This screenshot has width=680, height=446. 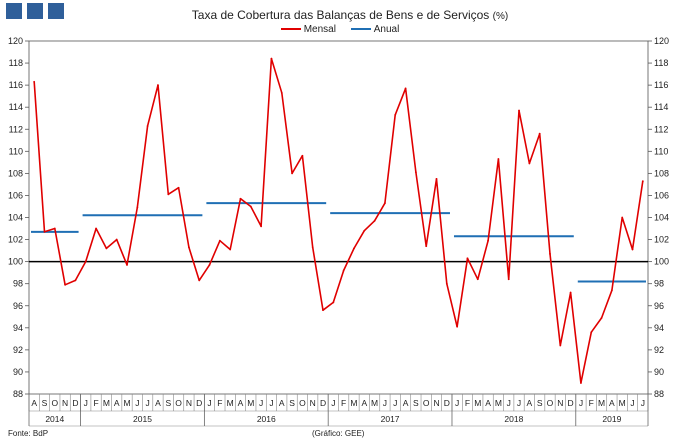 What do you see at coordinates (386, 29) in the screenshot?
I see `legend-label-annual: Anual` at bounding box center [386, 29].